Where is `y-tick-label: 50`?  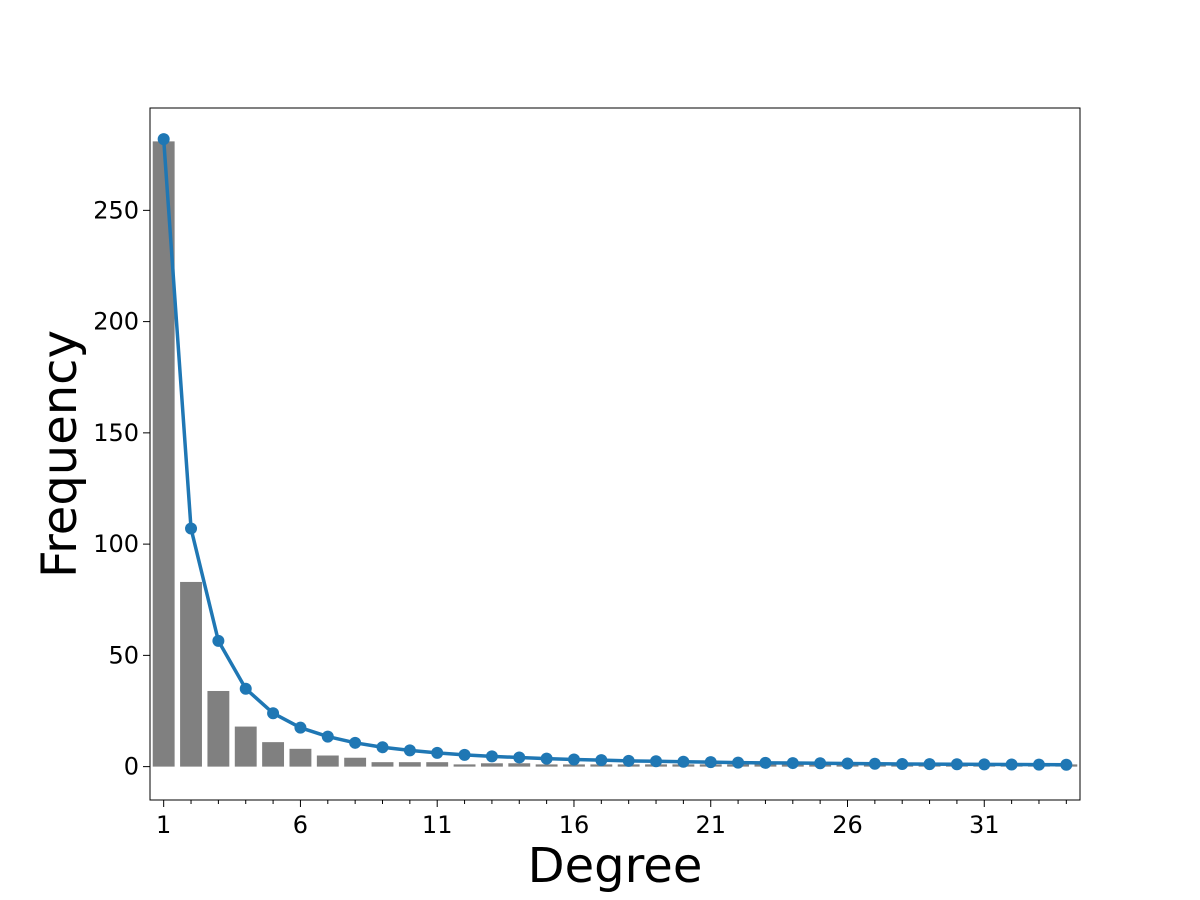
y-tick-label: 50 is located at coordinates (123, 655).